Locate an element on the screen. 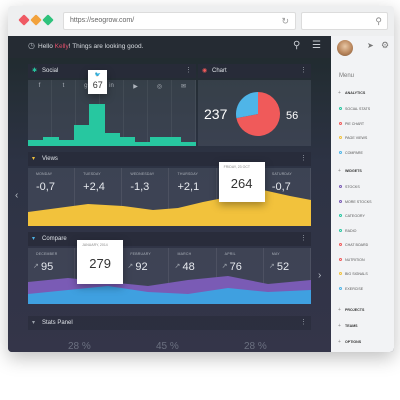  compare-column-label: MARCH is located at coordinates (184, 254).